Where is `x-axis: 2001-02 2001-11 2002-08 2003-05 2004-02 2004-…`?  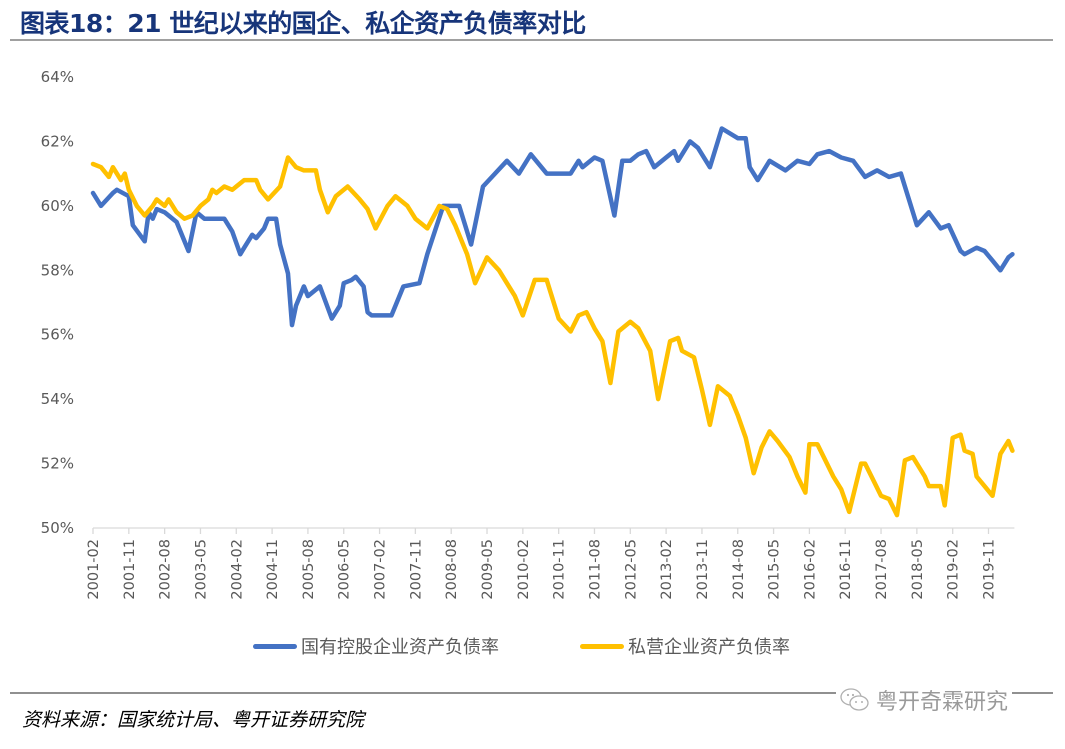
x-axis: 2001-02 2001-11 2002-08 2003-05 2004-02 2004-… is located at coordinates (550, 563).